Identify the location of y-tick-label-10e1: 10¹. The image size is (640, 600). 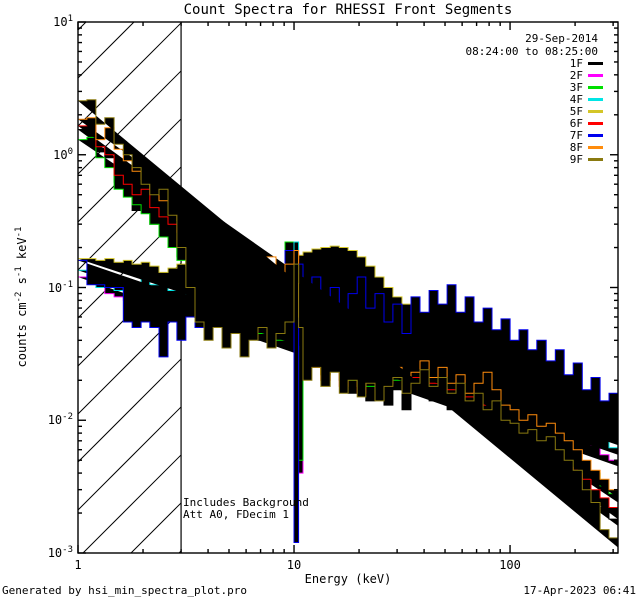
(63, 21).